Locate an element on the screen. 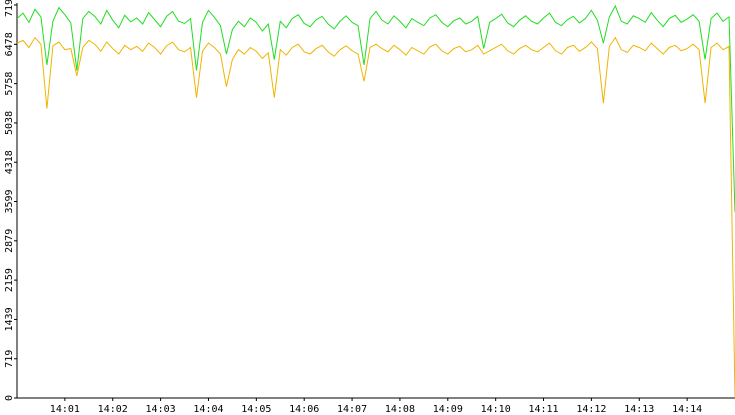 The height and width of the screenshot is (415, 735). y-tick-label: 2879 is located at coordinates (9, 241).